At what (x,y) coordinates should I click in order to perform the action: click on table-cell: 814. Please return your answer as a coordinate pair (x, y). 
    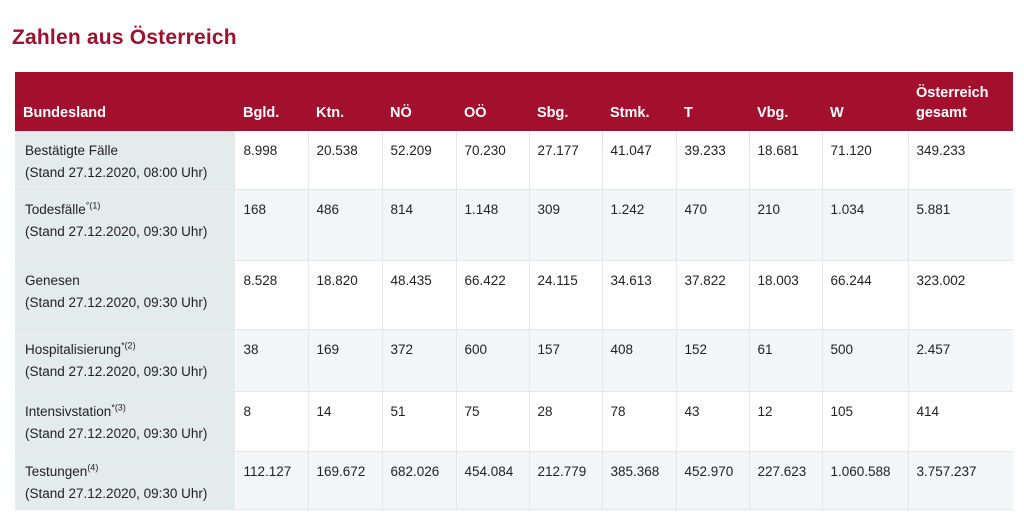
    Looking at the image, I should click on (419, 225).